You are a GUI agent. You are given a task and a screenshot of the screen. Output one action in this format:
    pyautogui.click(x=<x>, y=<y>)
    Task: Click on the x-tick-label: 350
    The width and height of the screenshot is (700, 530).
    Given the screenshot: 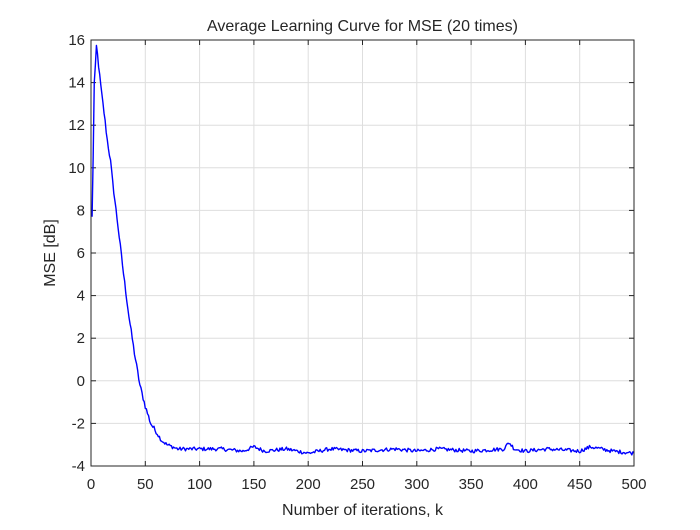 What is the action you would take?
    pyautogui.click(x=471, y=484)
    